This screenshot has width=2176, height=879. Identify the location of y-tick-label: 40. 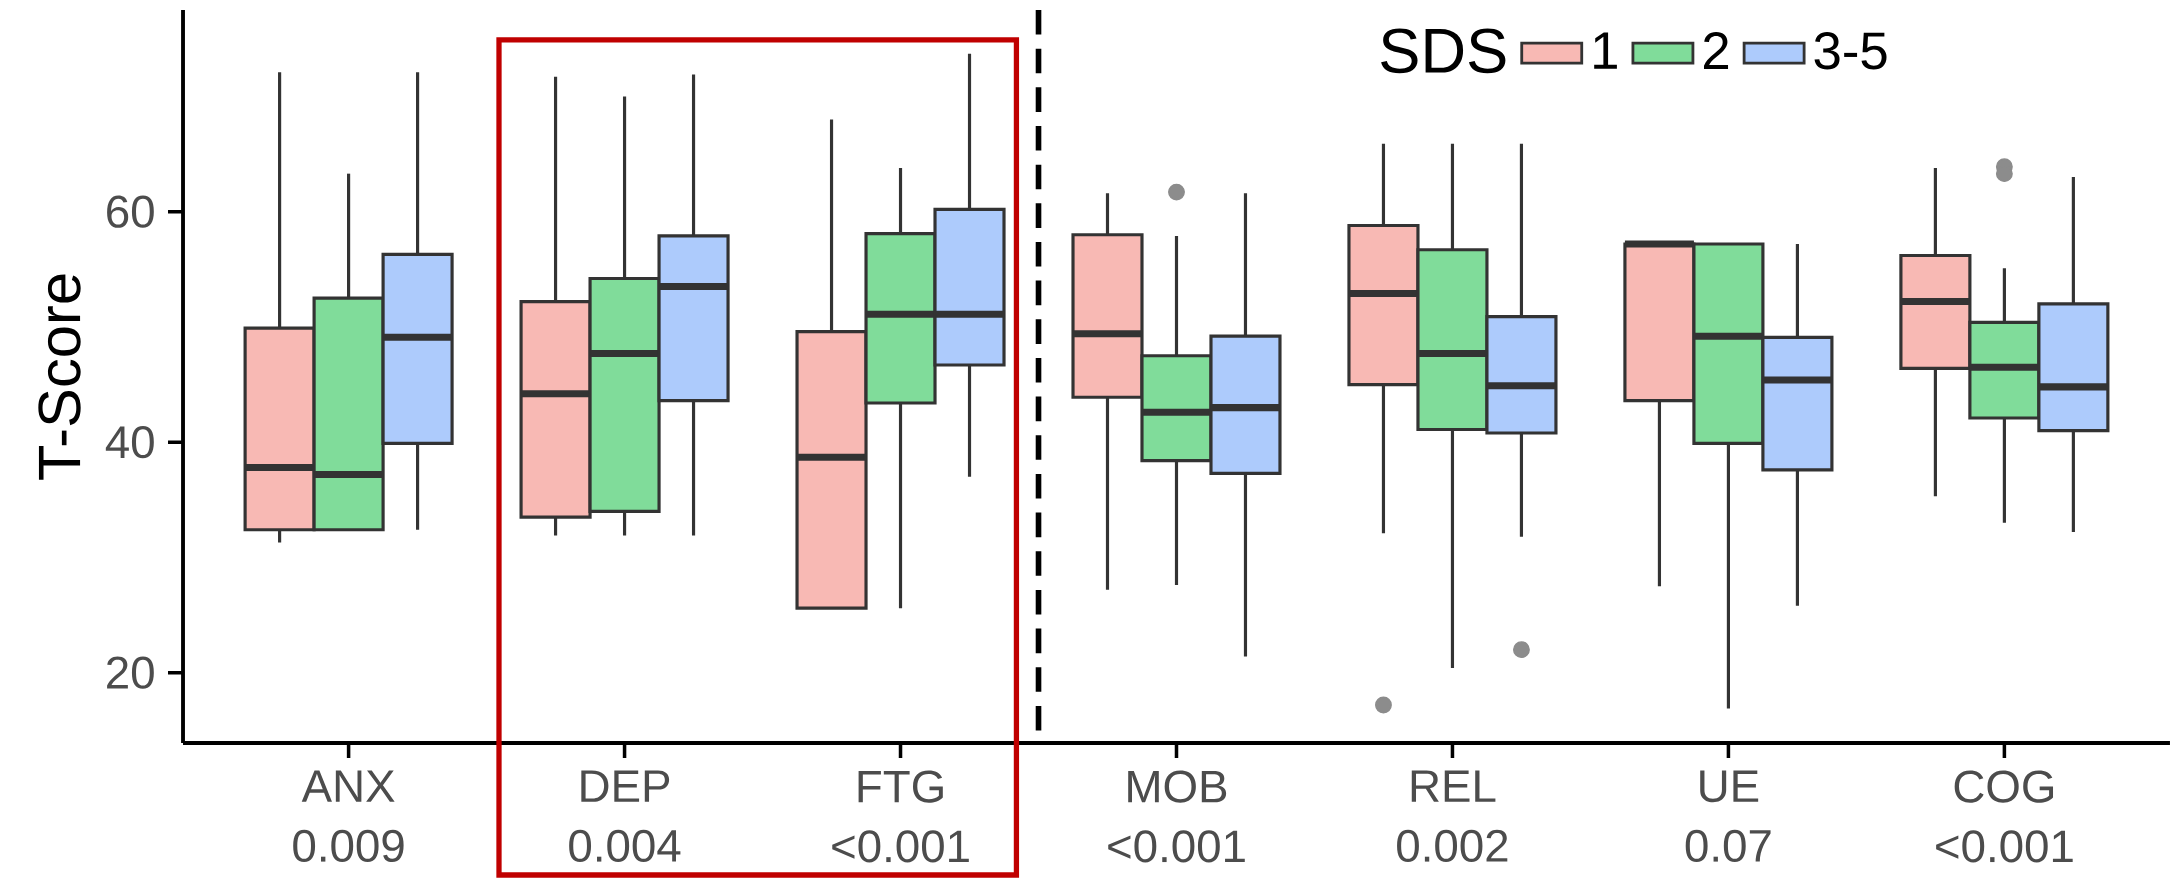
(129, 442).